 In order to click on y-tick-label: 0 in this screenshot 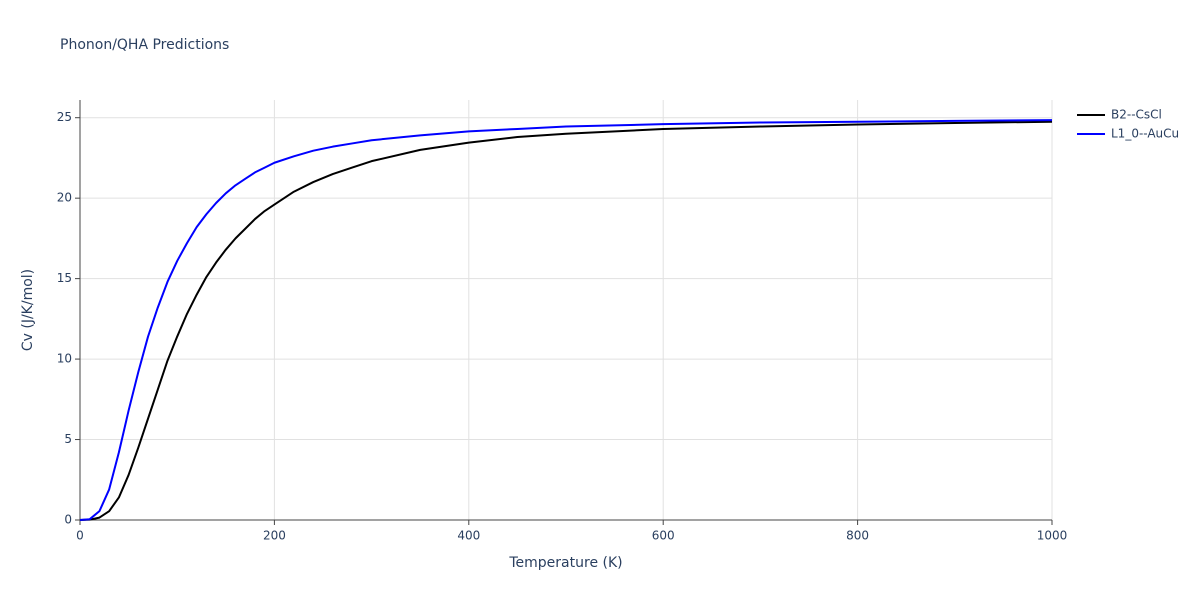, I will do `click(68, 520)`.